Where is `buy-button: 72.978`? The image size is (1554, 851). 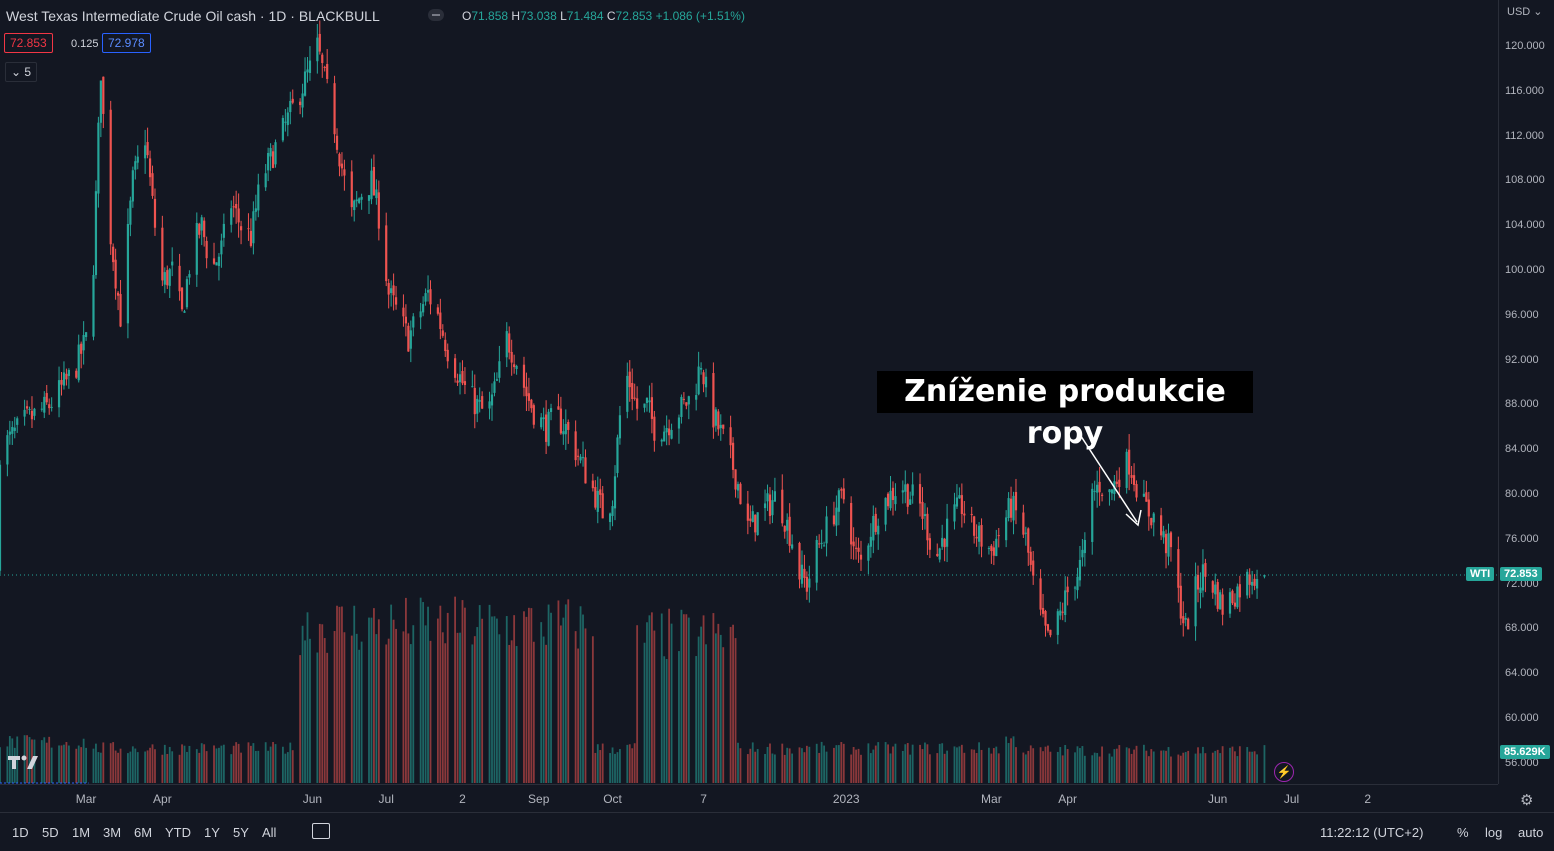
buy-button: 72.978 is located at coordinates (126, 43).